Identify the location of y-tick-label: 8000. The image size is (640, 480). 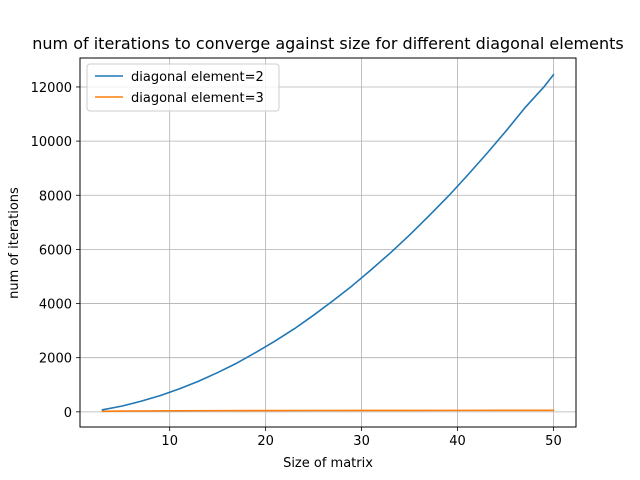
(55, 196).